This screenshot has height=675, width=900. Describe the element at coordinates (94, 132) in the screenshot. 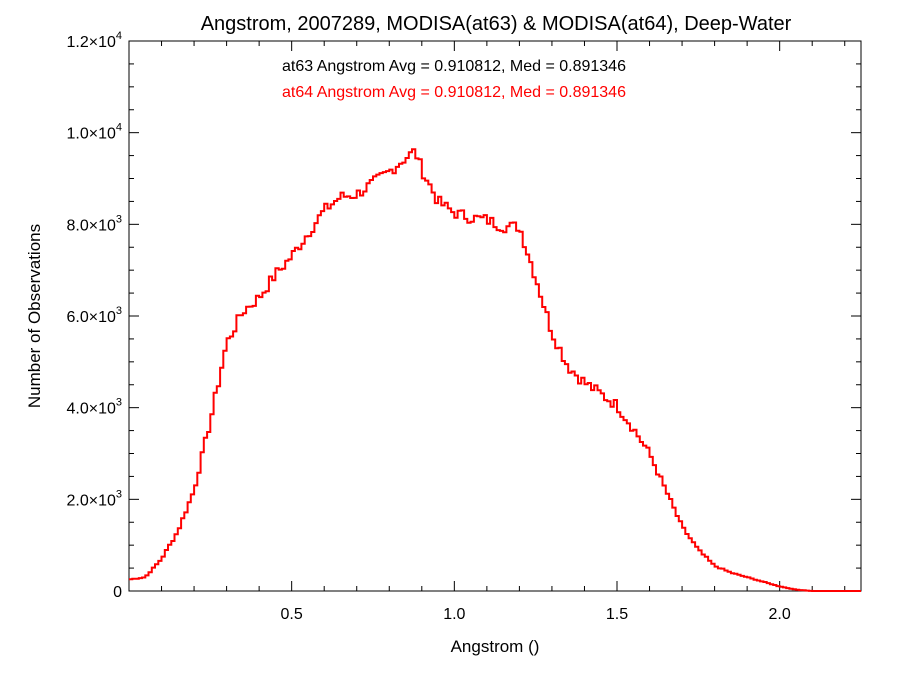

I see `y-tick-label: 1.0×10⁴` at that location.